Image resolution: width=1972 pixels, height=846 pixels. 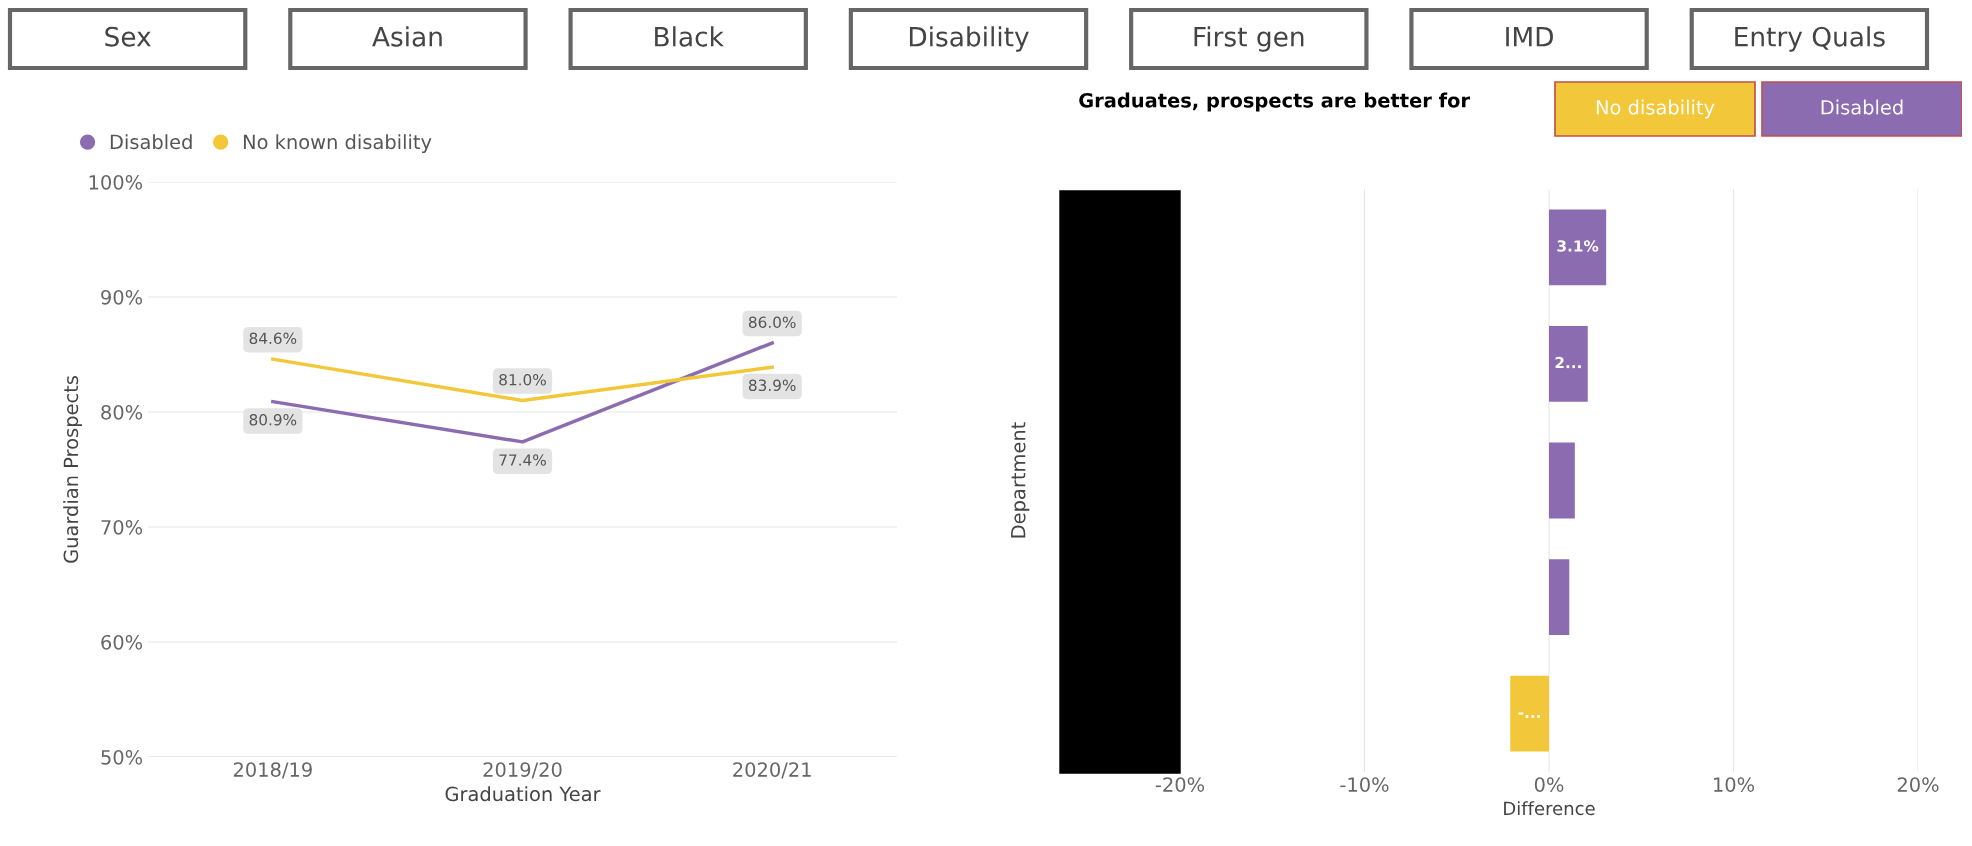 I want to click on y-axis-title: Department, so click(x=1020, y=480).